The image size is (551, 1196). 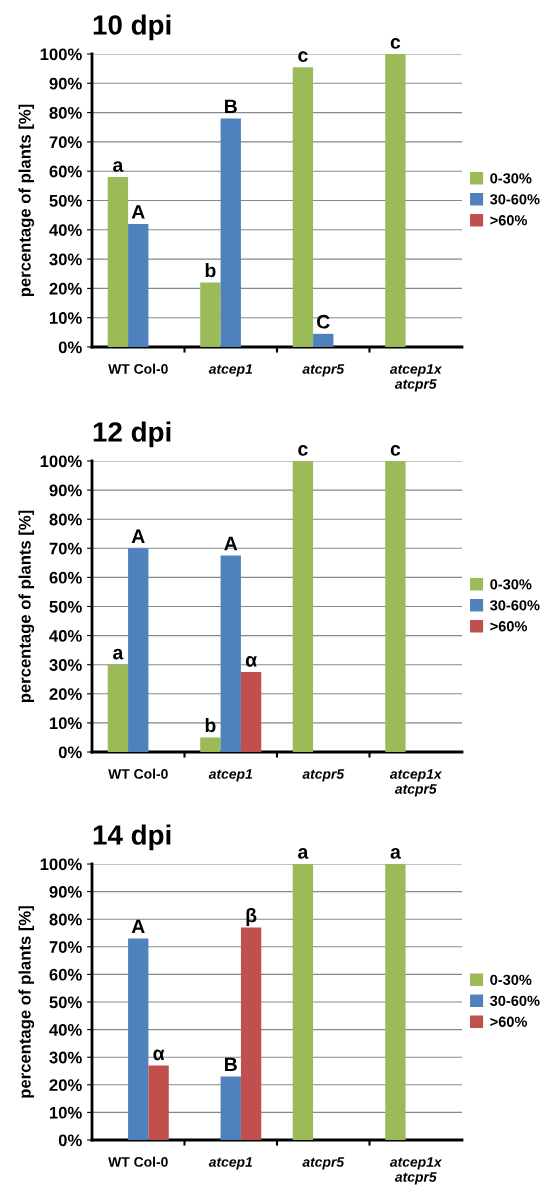 I want to click on chart-title: 10 dpi, so click(x=132, y=27).